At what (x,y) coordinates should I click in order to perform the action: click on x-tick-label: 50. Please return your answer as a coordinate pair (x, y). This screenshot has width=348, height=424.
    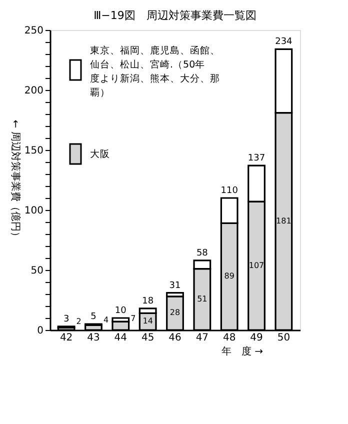
    Looking at the image, I should click on (283, 338).